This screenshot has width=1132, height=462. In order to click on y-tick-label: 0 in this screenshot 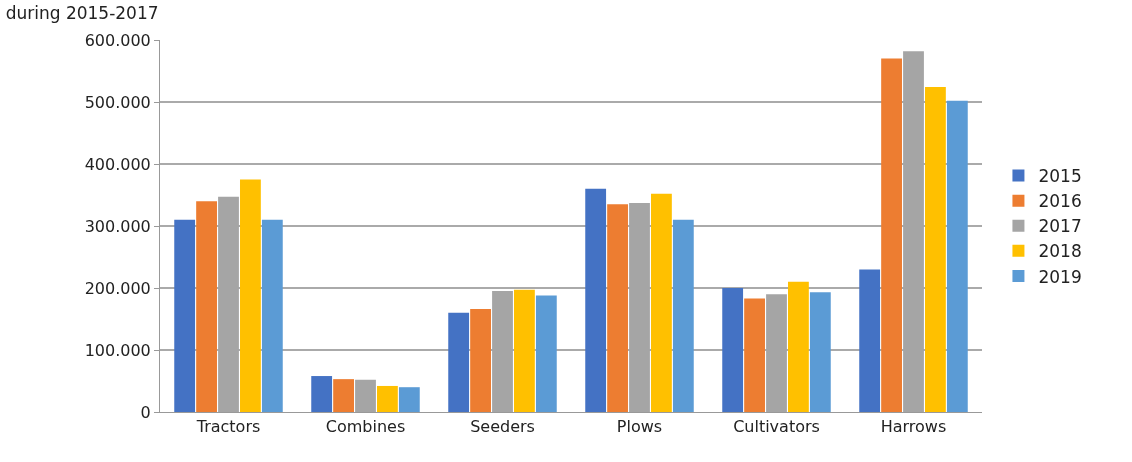, I will do `click(145, 412)`.